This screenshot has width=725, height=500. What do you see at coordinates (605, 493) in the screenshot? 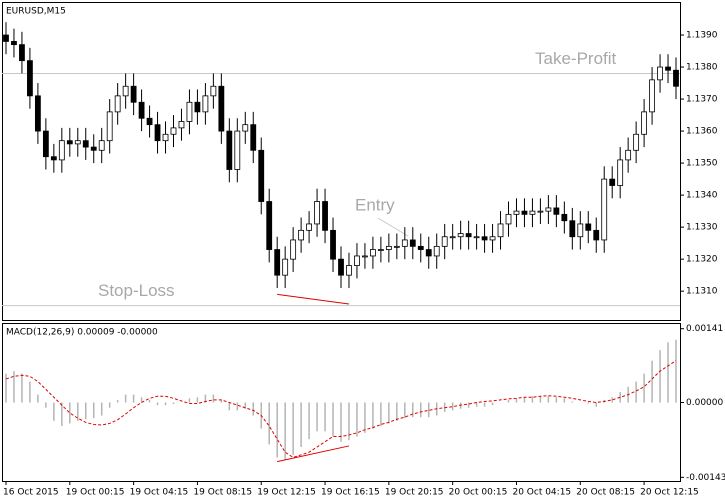
I see `x-tick-label: 20 Oct 08:15` at bounding box center [605, 493].